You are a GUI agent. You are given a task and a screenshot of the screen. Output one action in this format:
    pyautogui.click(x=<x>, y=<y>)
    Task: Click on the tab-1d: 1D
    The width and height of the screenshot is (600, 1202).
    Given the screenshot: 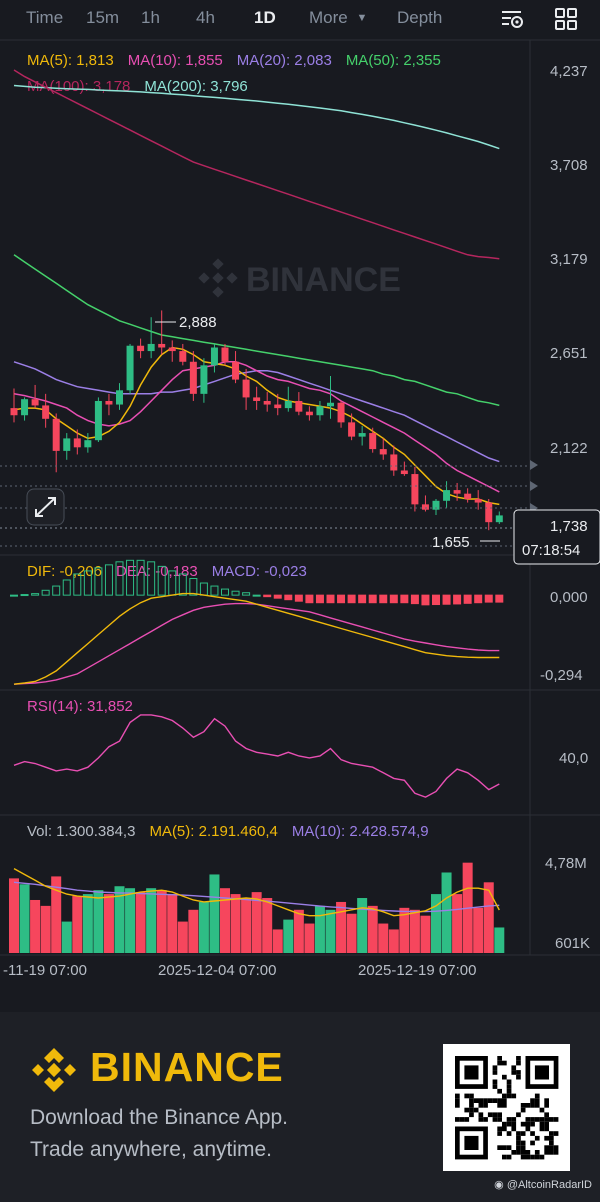 What is the action you would take?
    pyautogui.click(x=265, y=17)
    